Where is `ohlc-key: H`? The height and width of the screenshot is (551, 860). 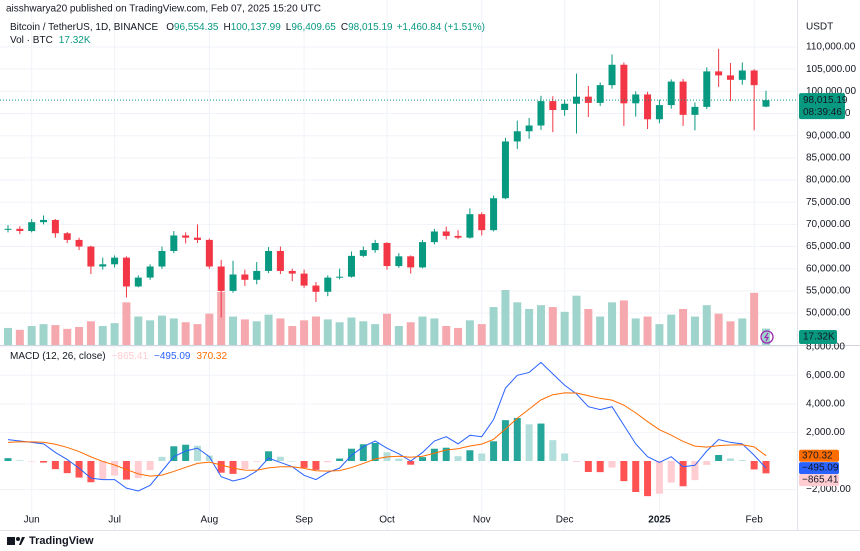
ohlc-key: H is located at coordinates (226, 27).